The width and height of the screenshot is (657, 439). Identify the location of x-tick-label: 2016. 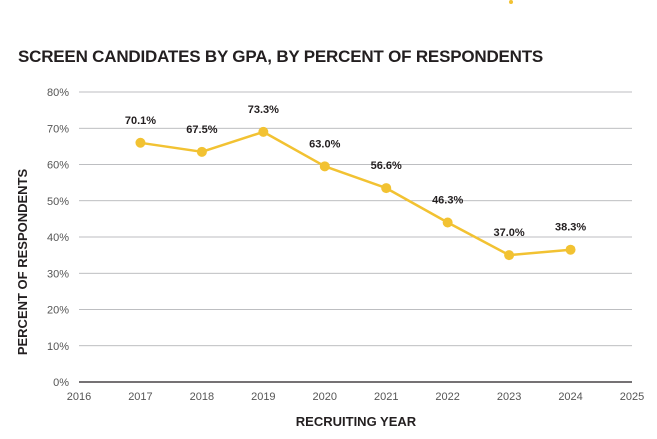
(79, 397).